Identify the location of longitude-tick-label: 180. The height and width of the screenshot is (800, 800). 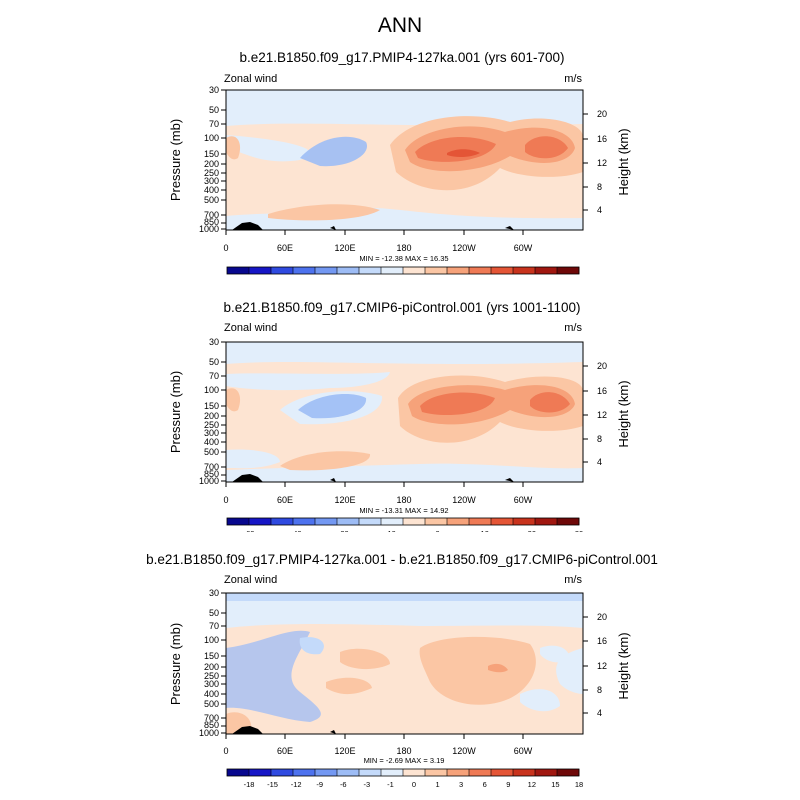
(403, 500).